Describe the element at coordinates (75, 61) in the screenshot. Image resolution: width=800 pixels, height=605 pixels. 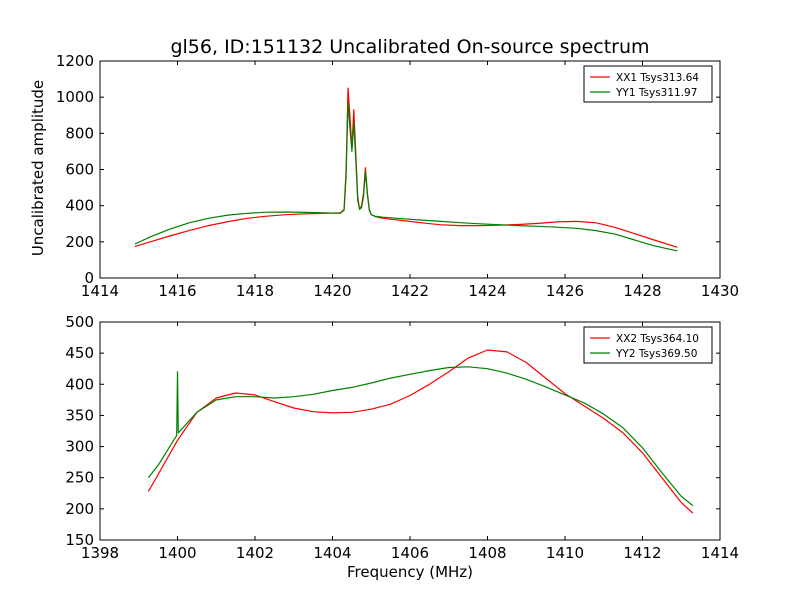
I see `y-tick-label: 1200` at that location.